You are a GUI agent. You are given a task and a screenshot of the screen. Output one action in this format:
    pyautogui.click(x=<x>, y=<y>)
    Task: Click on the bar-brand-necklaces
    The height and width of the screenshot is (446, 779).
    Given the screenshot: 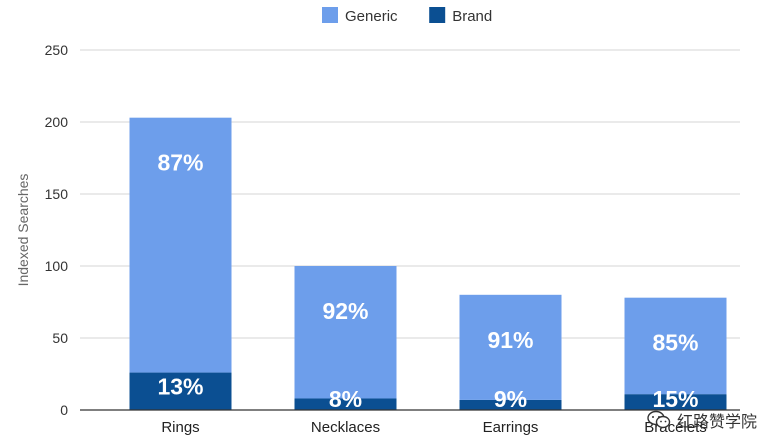 What is the action you would take?
    pyautogui.click(x=345, y=404)
    